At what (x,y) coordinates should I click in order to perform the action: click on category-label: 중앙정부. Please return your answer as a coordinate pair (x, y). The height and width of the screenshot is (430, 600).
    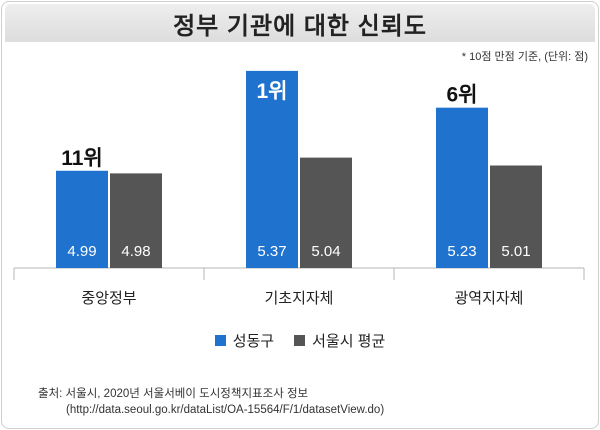
    Looking at the image, I should click on (108, 298).